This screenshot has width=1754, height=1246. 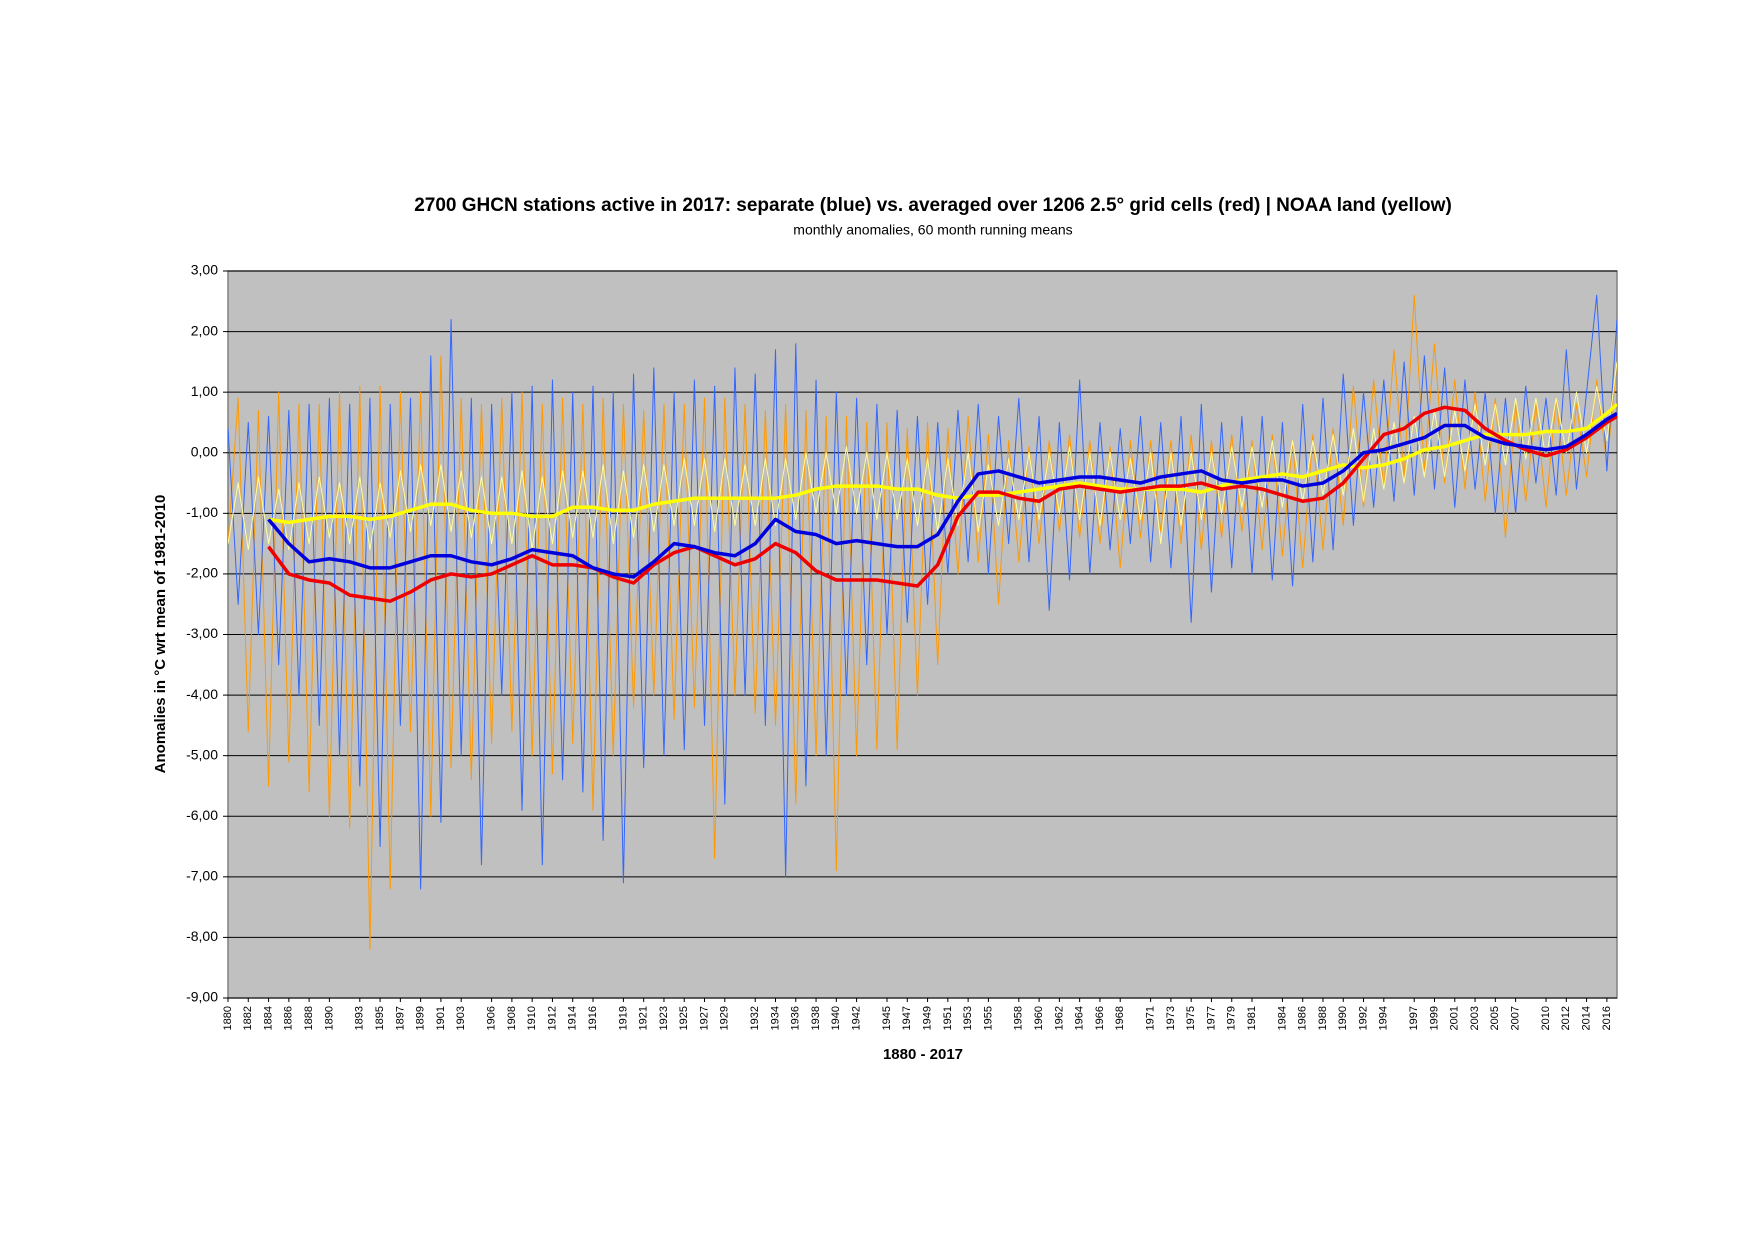 What do you see at coordinates (461, 1018) in the screenshot?
I see `x-tick-label: 1903` at bounding box center [461, 1018].